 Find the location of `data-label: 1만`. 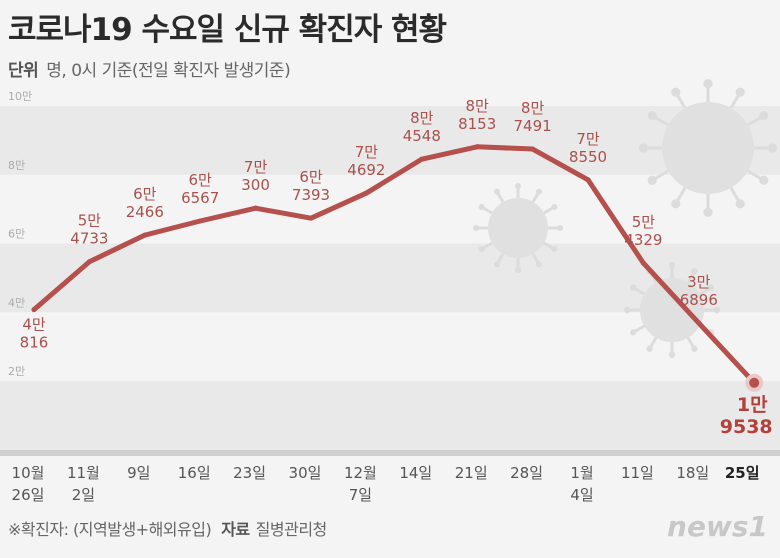

data-label: 1만 is located at coordinates (752, 405).